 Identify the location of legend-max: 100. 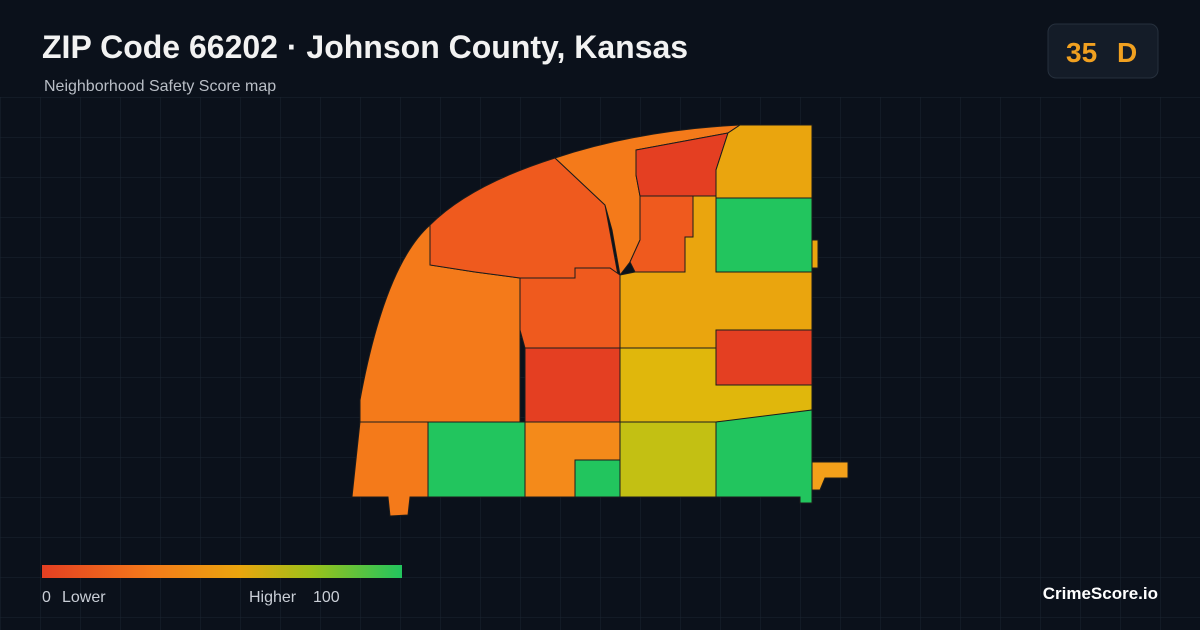
(326, 597).